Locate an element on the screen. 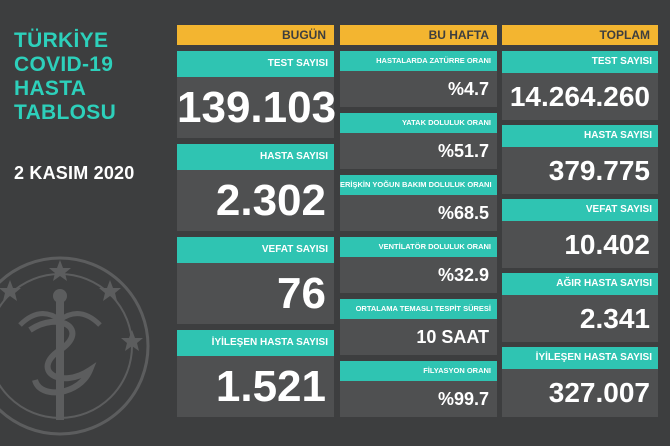  week-contact-value: 10 SAAT is located at coordinates (418, 337).